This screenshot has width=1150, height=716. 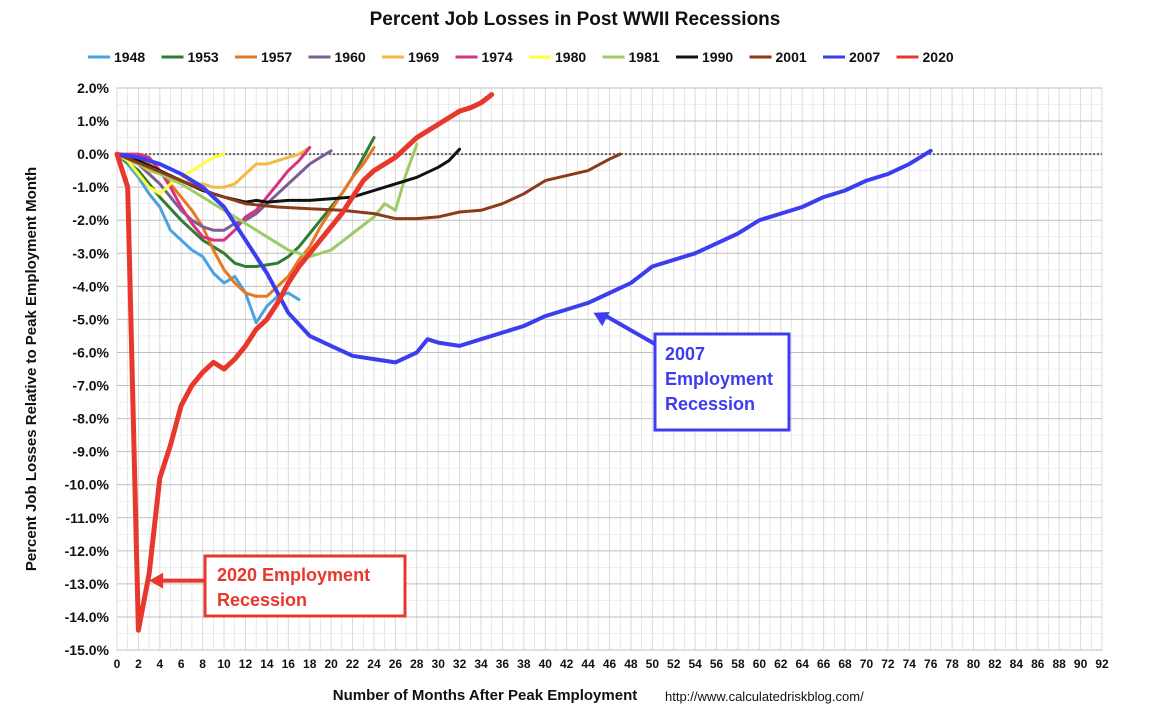 I want to click on y-tick-label: -15.0%, so click(x=87, y=650).